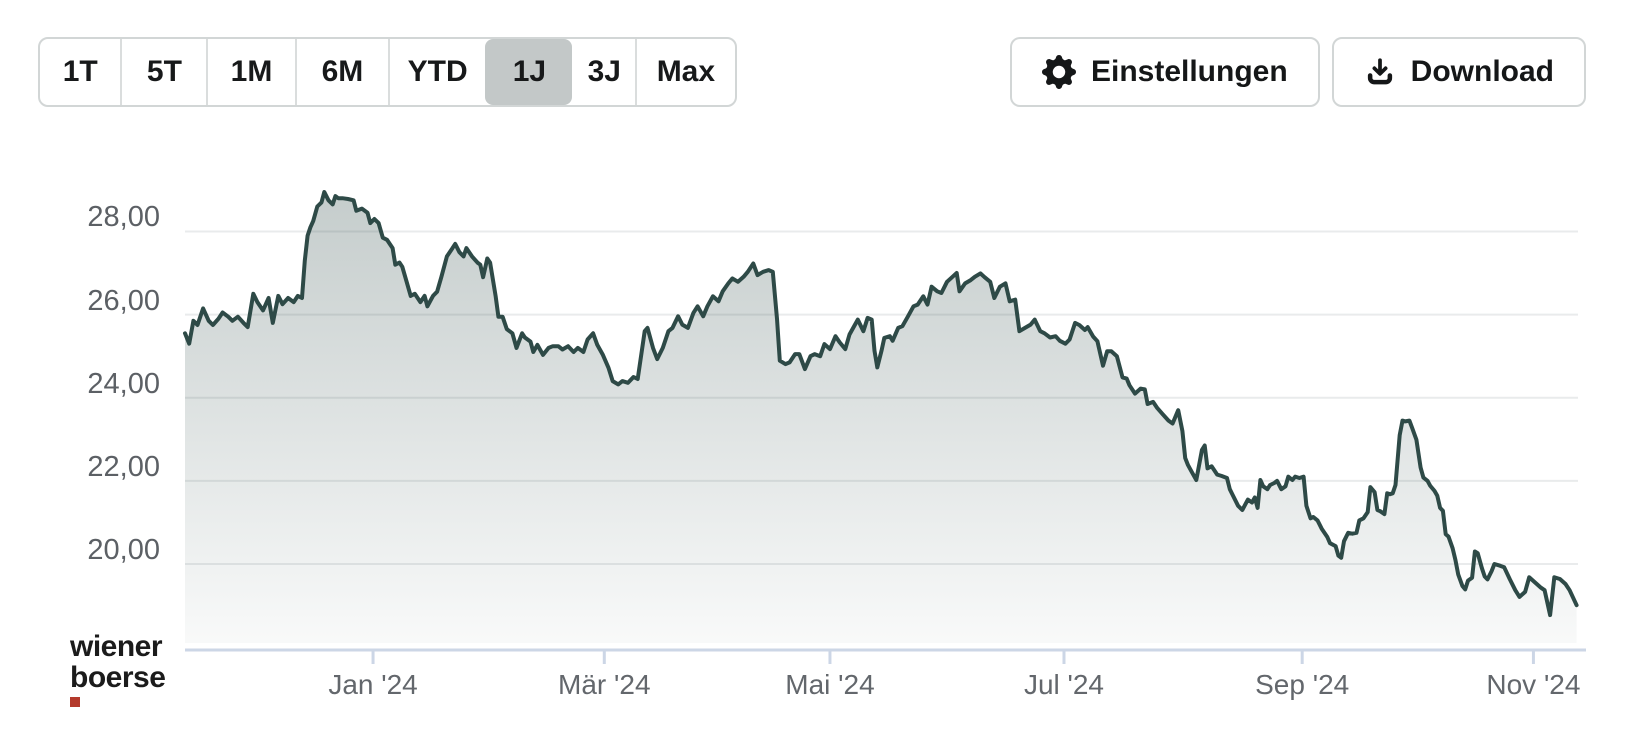 The height and width of the screenshot is (750, 1628). I want to click on wiener-boerse-logo: wiener boerse, so click(118, 668).